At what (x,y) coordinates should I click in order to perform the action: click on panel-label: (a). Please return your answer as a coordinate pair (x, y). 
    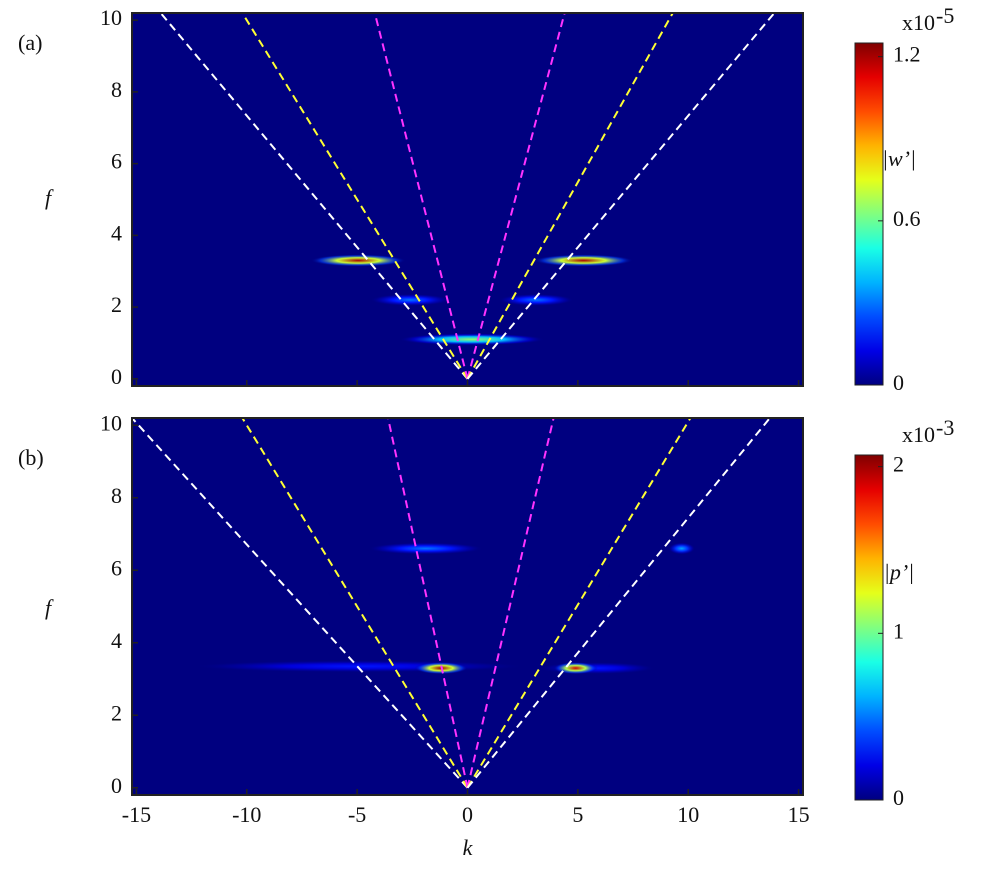
    Looking at the image, I should click on (30, 42).